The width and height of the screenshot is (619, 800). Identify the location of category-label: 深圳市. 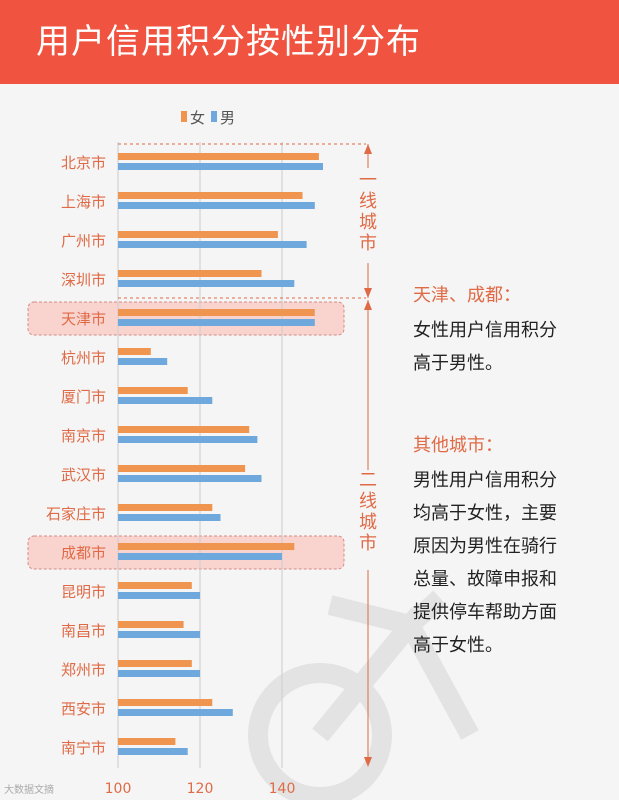
(83, 280).